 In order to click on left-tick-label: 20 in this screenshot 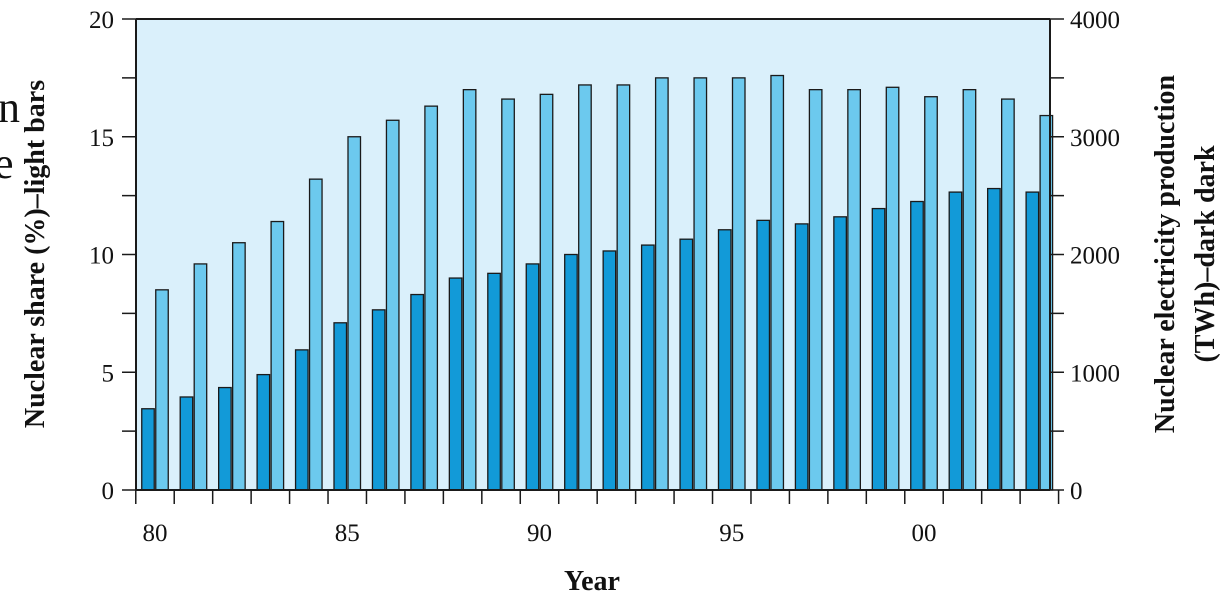, I will do `click(101, 20)`.